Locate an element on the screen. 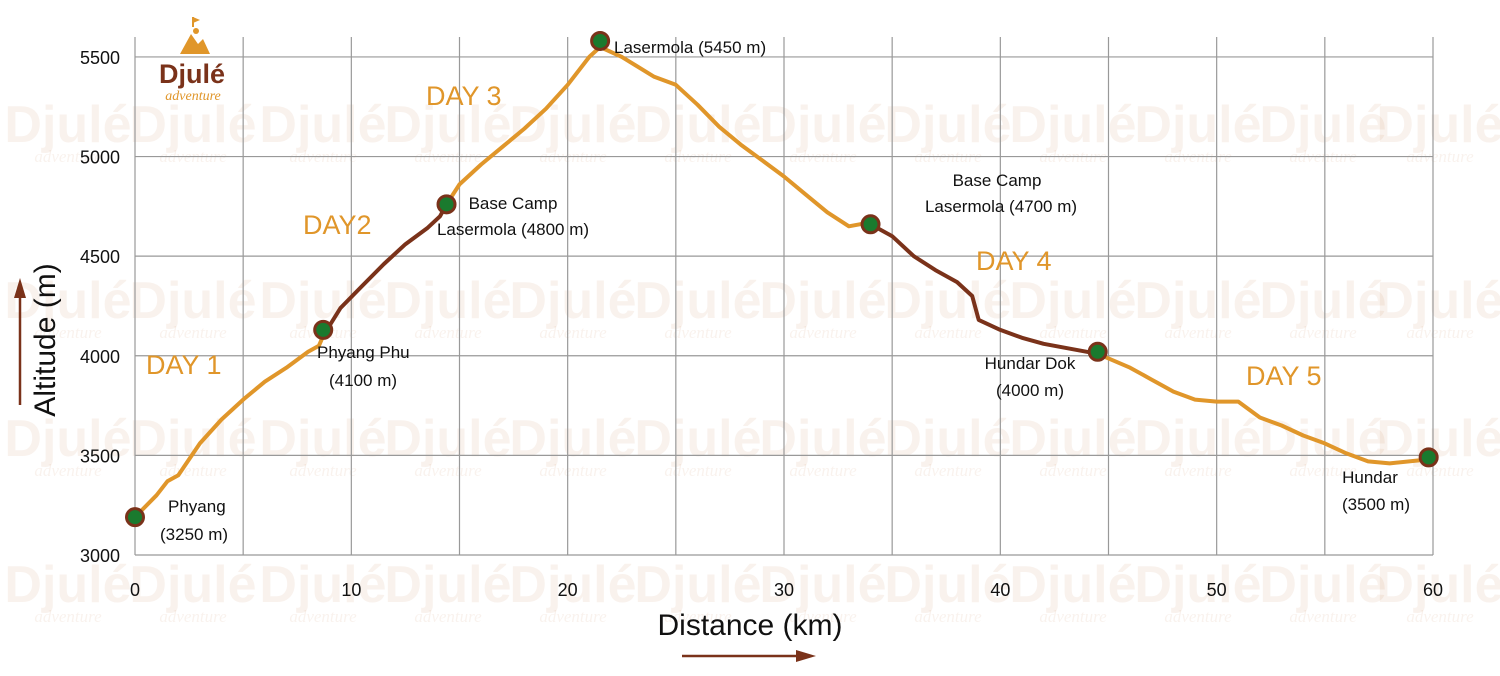 The width and height of the screenshot is (1500, 676). y-tick-label: 3500 is located at coordinates (100, 456).